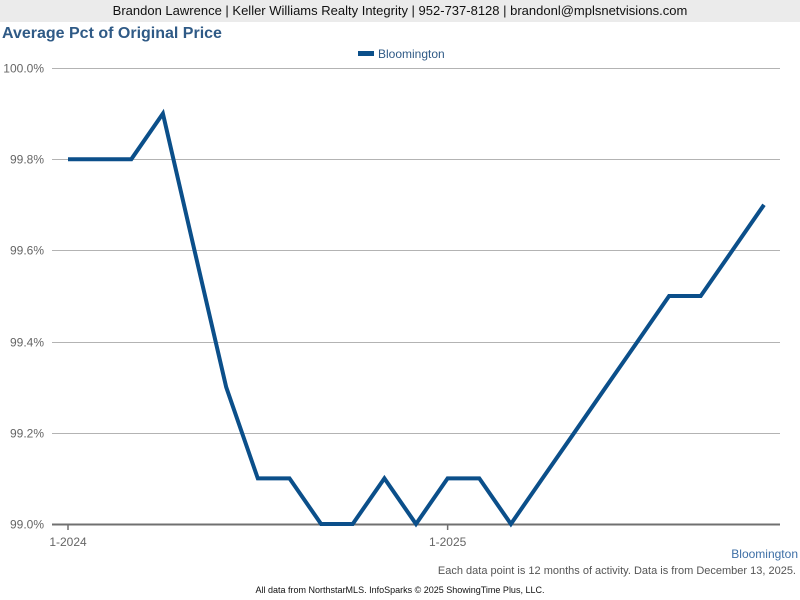 This screenshot has width=800, height=600. Describe the element at coordinates (764, 554) in the screenshot. I see `series-label-bottom: Bloomington` at that location.